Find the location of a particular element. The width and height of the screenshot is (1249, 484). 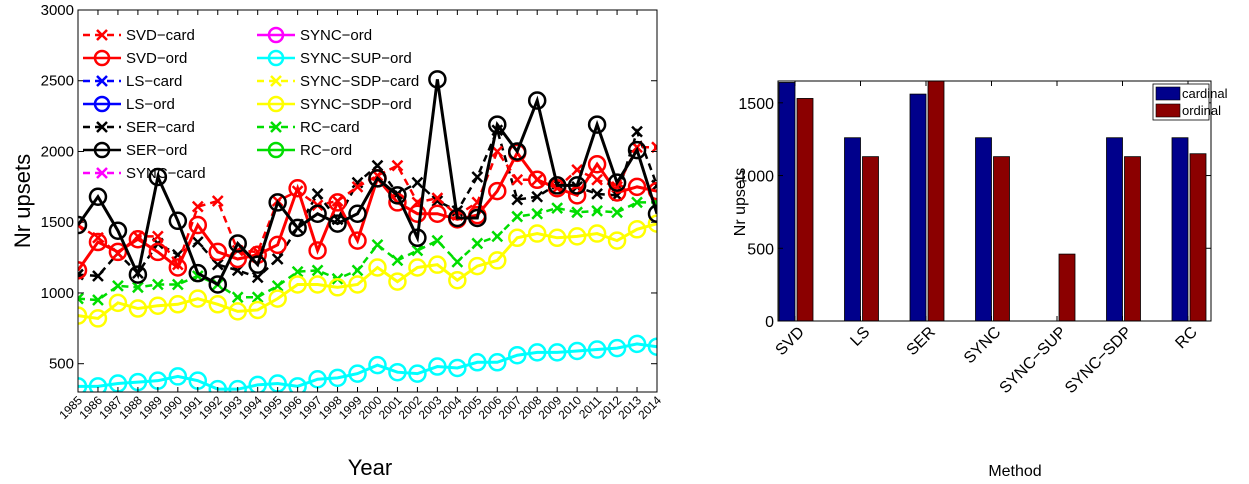

line-chart-y-tick-label: 2500 is located at coordinates (57, 81).